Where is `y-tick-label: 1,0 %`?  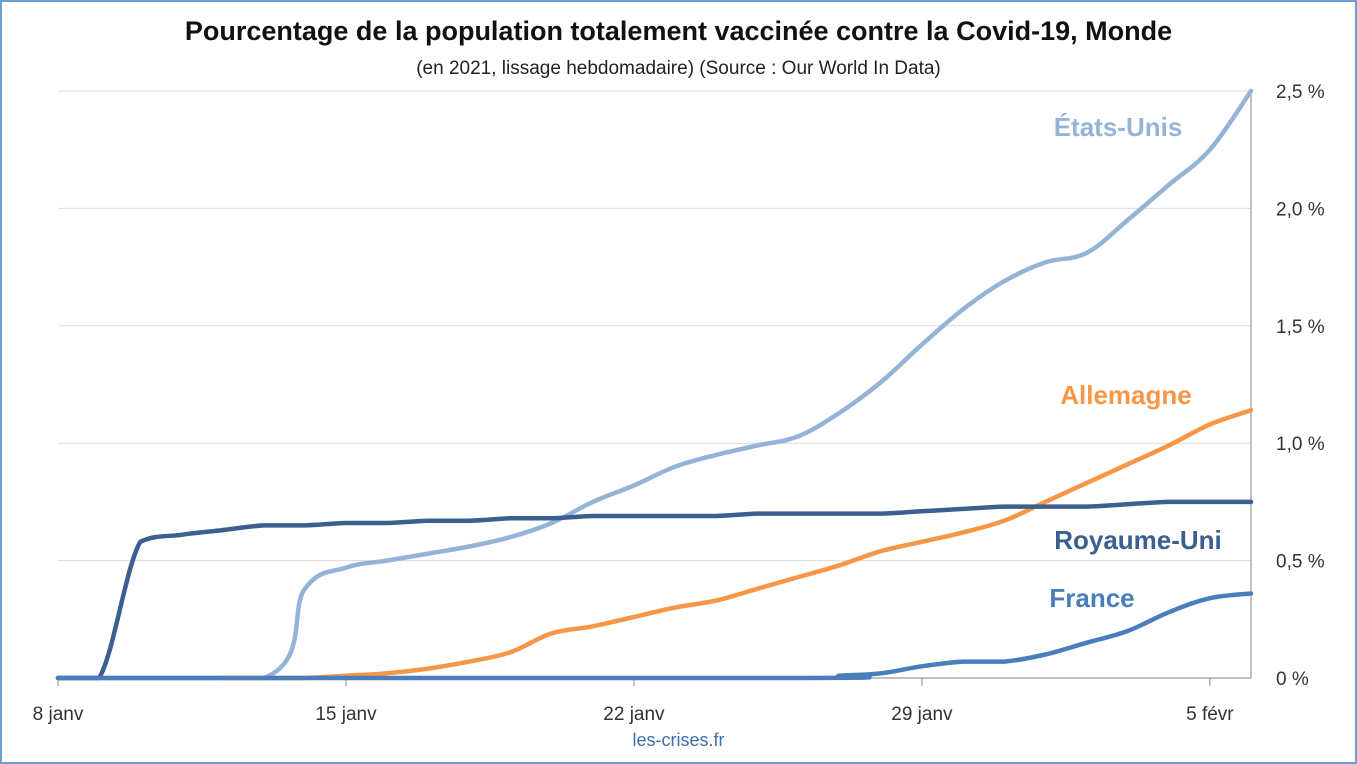 y-tick-label: 1,0 % is located at coordinates (1300, 444).